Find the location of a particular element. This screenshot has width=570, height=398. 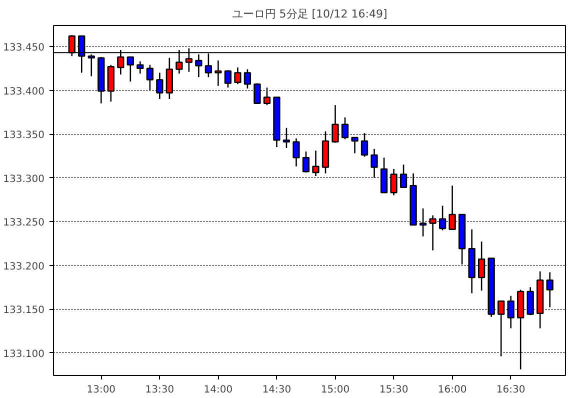

y-tick-label: 133.450 is located at coordinates (24, 48).